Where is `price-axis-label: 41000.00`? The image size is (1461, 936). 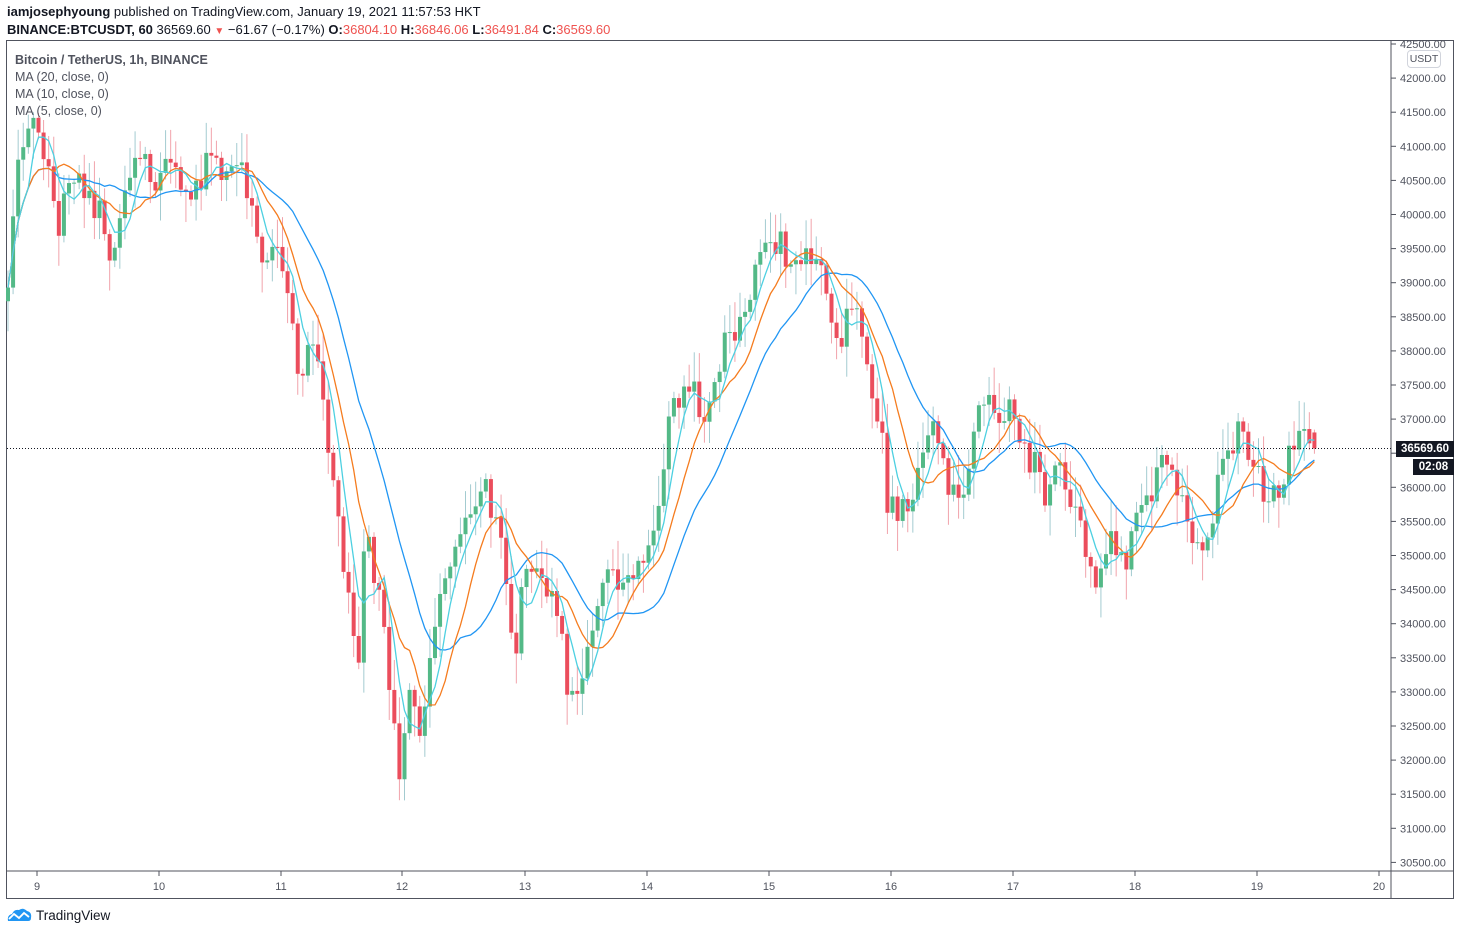
price-axis-label: 41000.00 is located at coordinates (1423, 147).